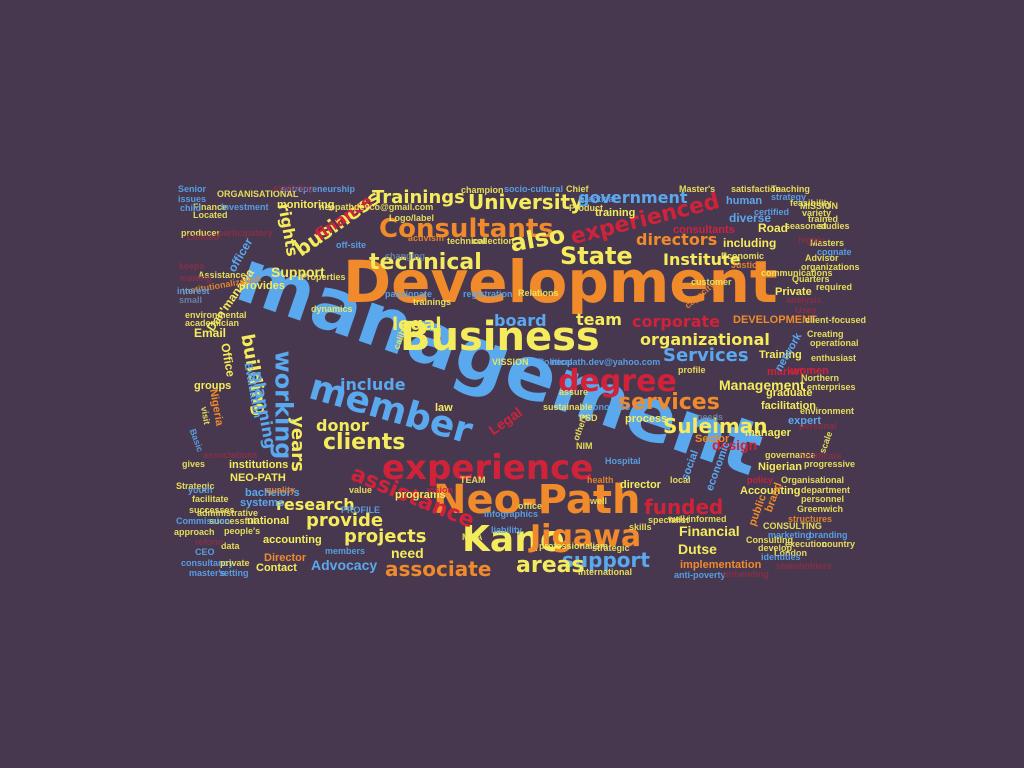 The width and height of the screenshot is (1024, 768). I want to click on cloud-word: Economics, so click(606, 407).